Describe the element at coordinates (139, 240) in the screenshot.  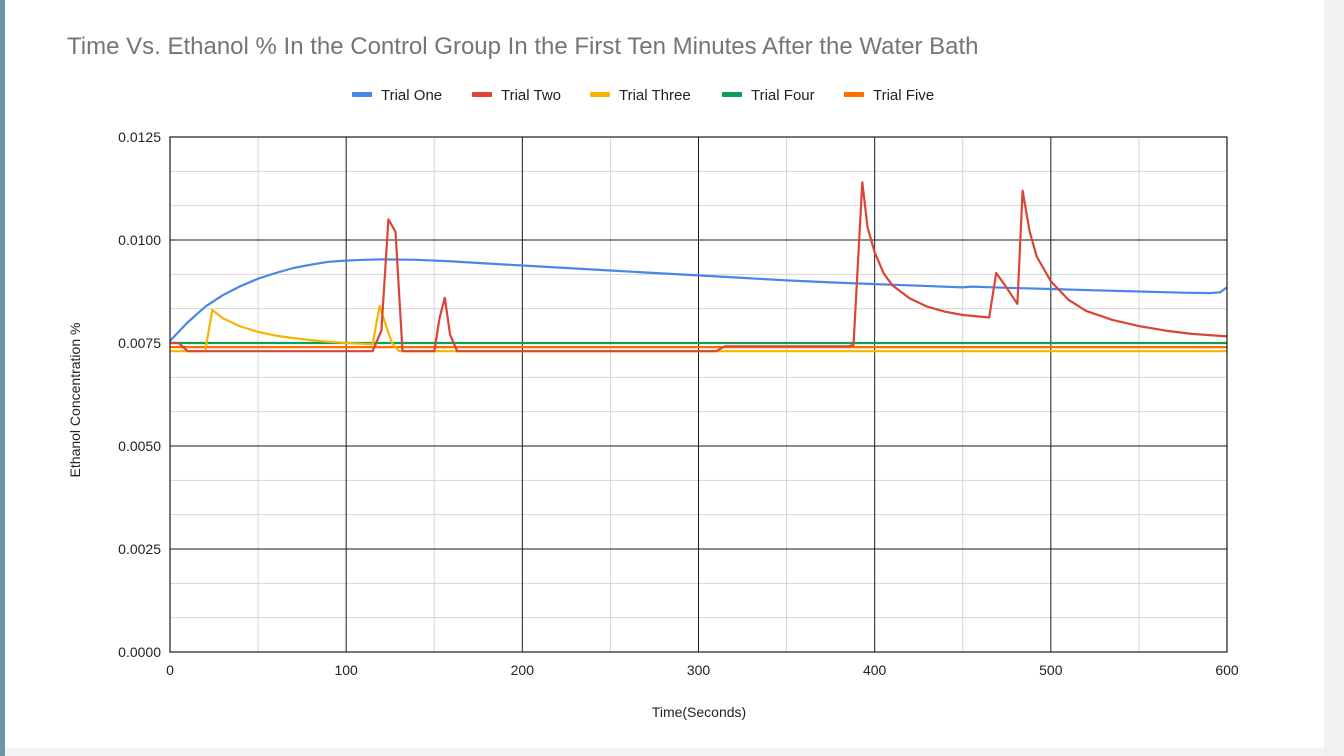
I see `y-tick-label: 0.0100` at that location.